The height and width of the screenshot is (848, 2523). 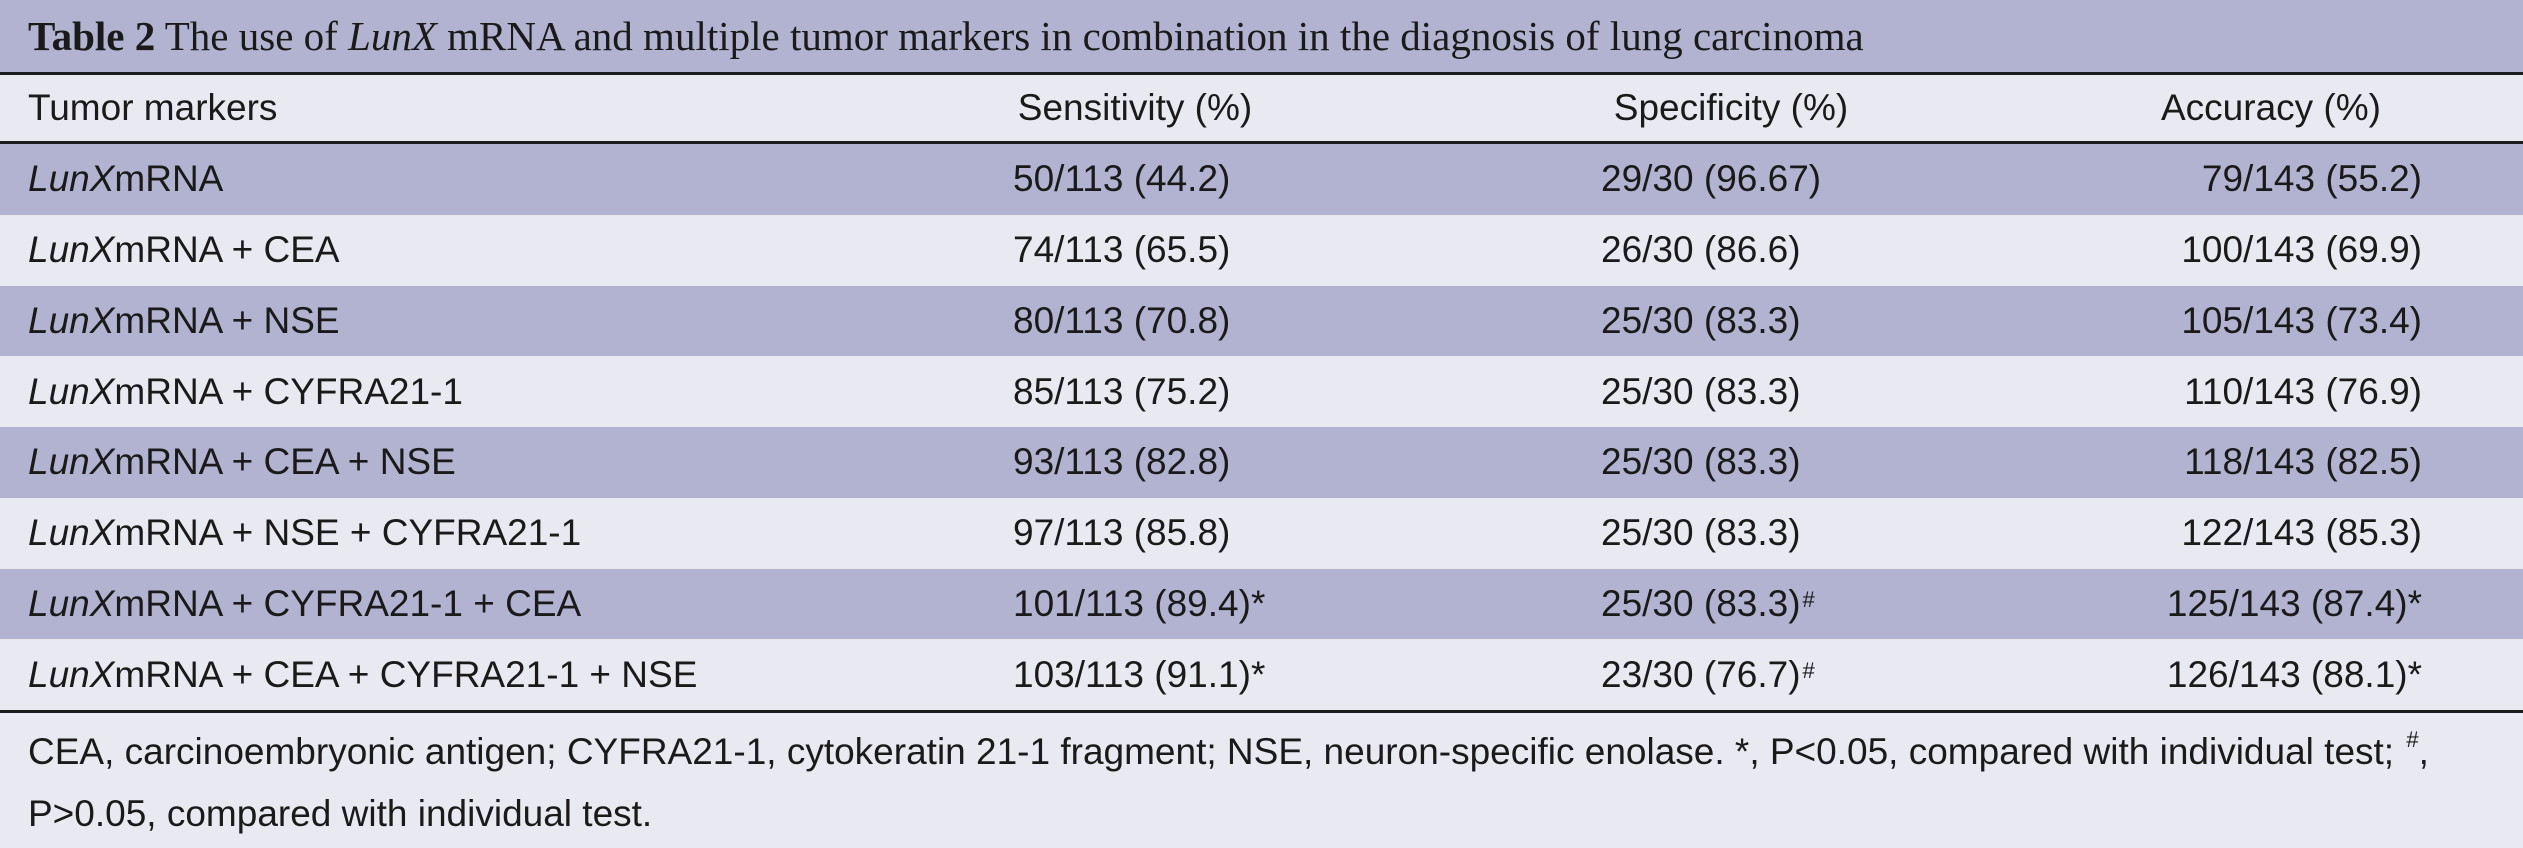 I want to click on marker-combination: mRNA + CEA + CYFRA21-1 + NSE, so click(x=406, y=674).